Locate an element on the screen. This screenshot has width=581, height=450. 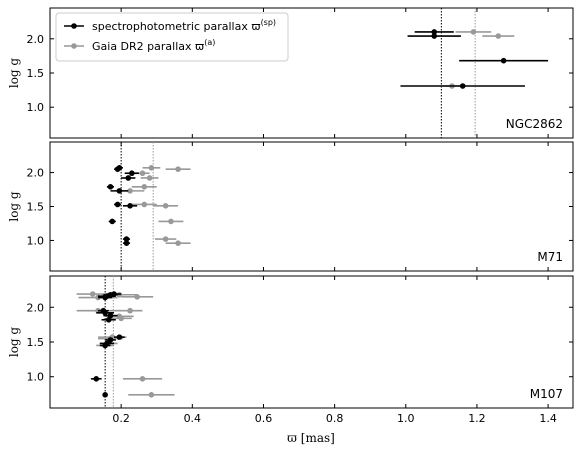
x-tick-label: 1.2 is located at coordinates (477, 418).